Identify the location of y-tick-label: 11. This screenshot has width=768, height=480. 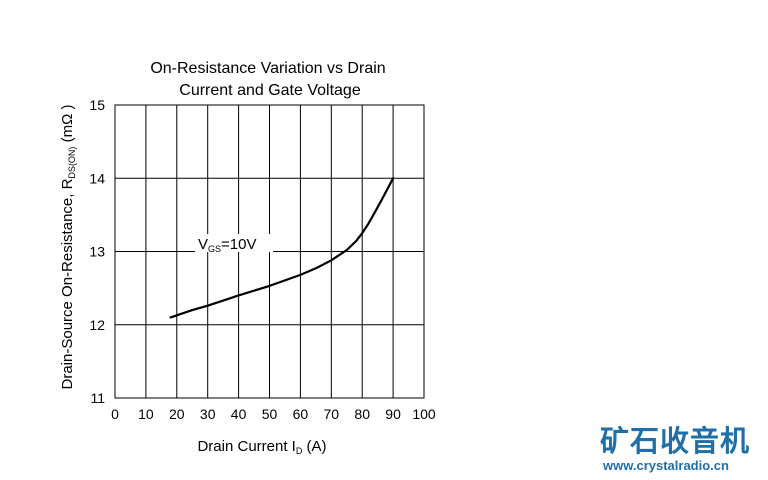
(97, 398).